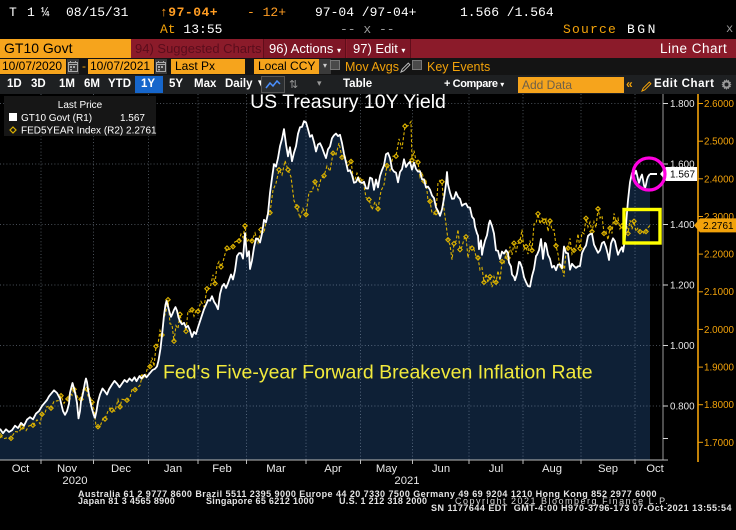  What do you see at coordinates (682, 407) in the screenshot?
I see `svg-text: 0.800` at bounding box center [682, 407].